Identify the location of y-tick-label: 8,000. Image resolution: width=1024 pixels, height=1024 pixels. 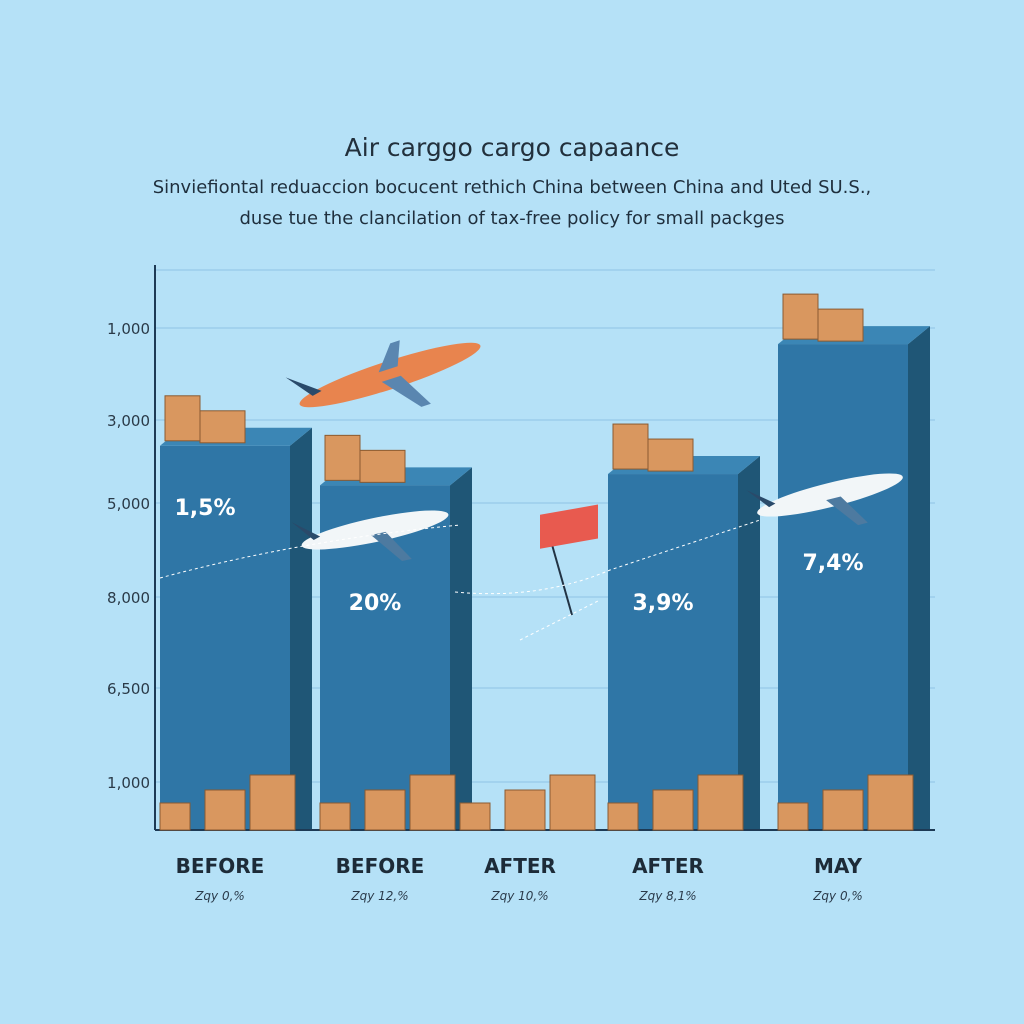
(128, 598).